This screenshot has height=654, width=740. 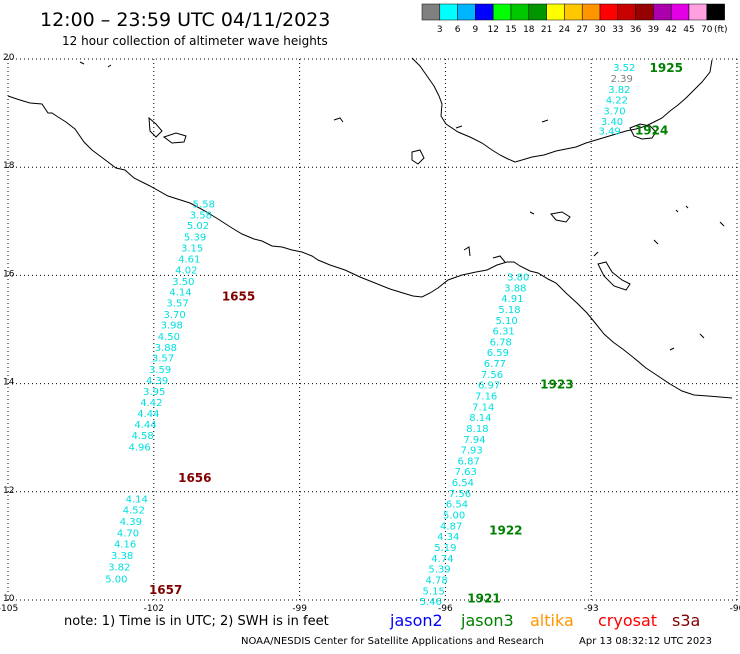 I want to click on lon-tick-label: -96, so click(x=445, y=609).